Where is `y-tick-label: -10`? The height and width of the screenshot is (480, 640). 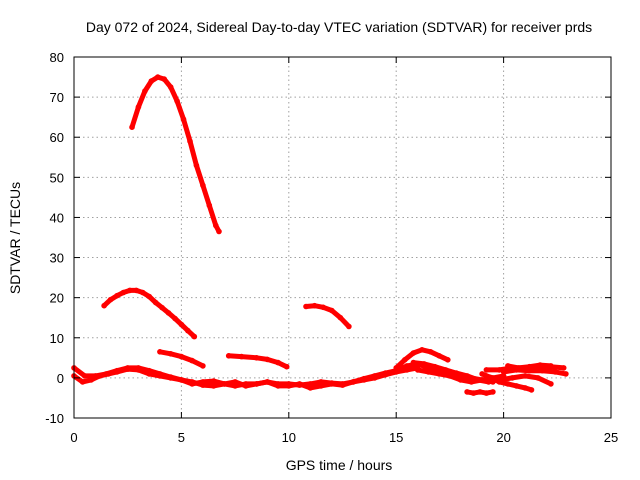 y-tick-label: -10 is located at coordinates (54, 418).